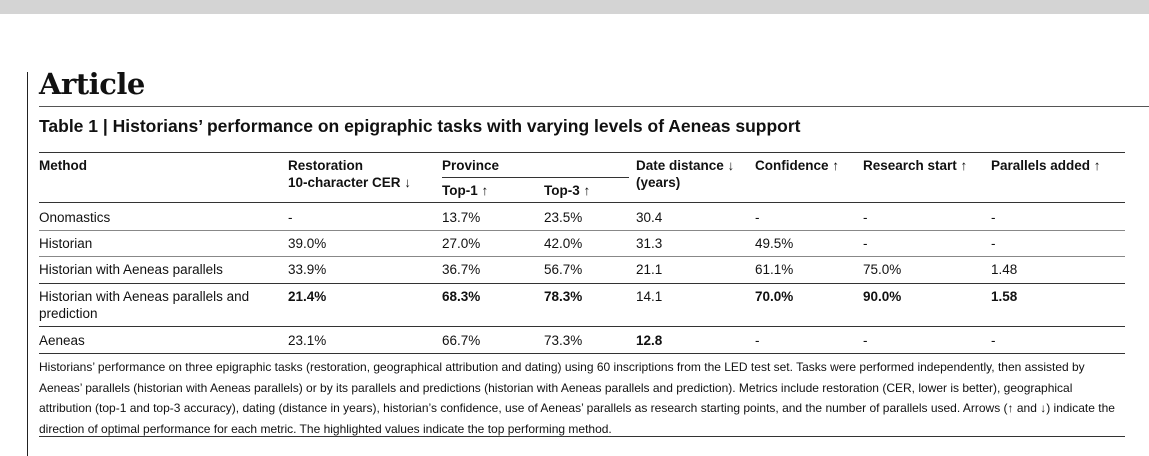  I want to click on row4-method: Historian with Aeneas parallels and, so click(144, 296).